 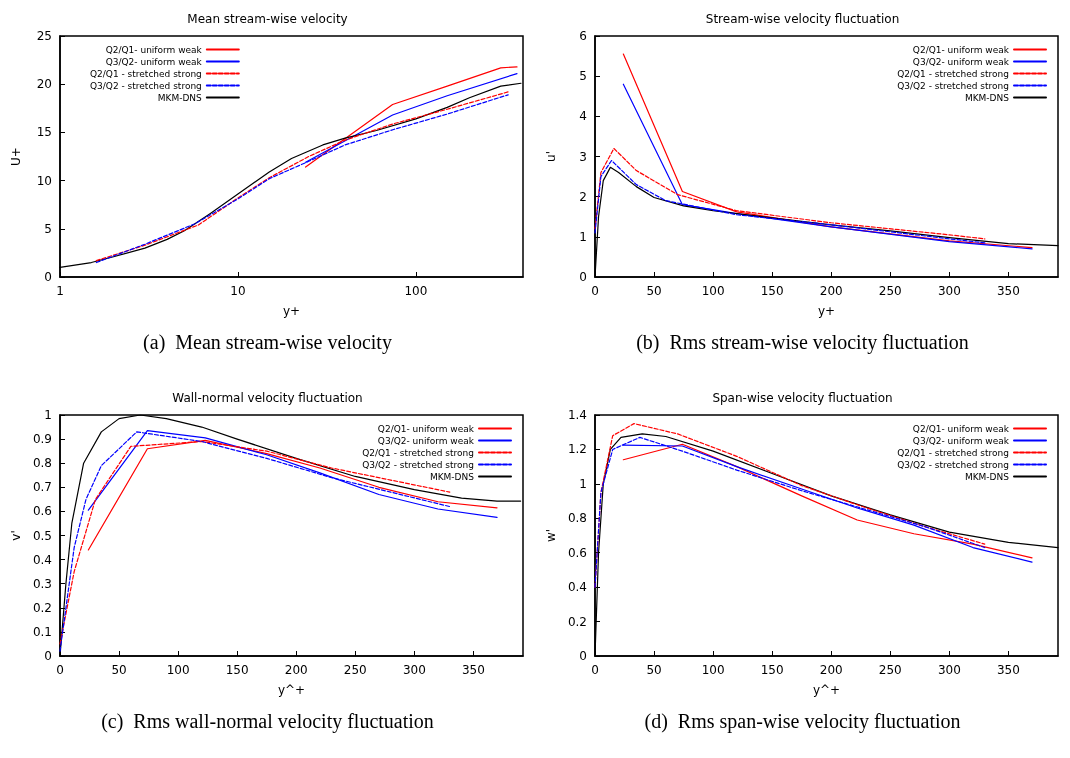 I want to click on chart-title: Stream-wise velocity fluctuation, so click(x=802, y=19).